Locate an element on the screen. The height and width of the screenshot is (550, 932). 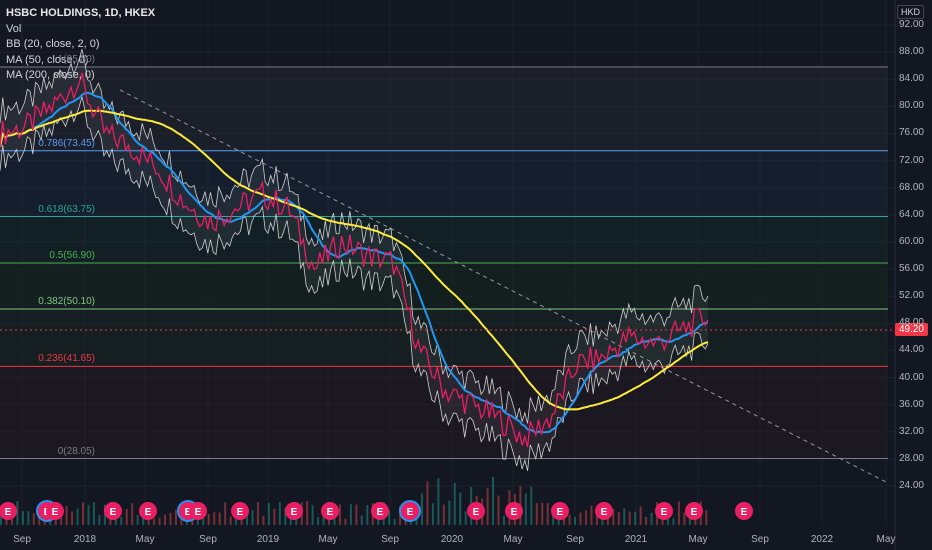
fib-level-label: 0.382(50.10) is located at coordinates (66, 302).